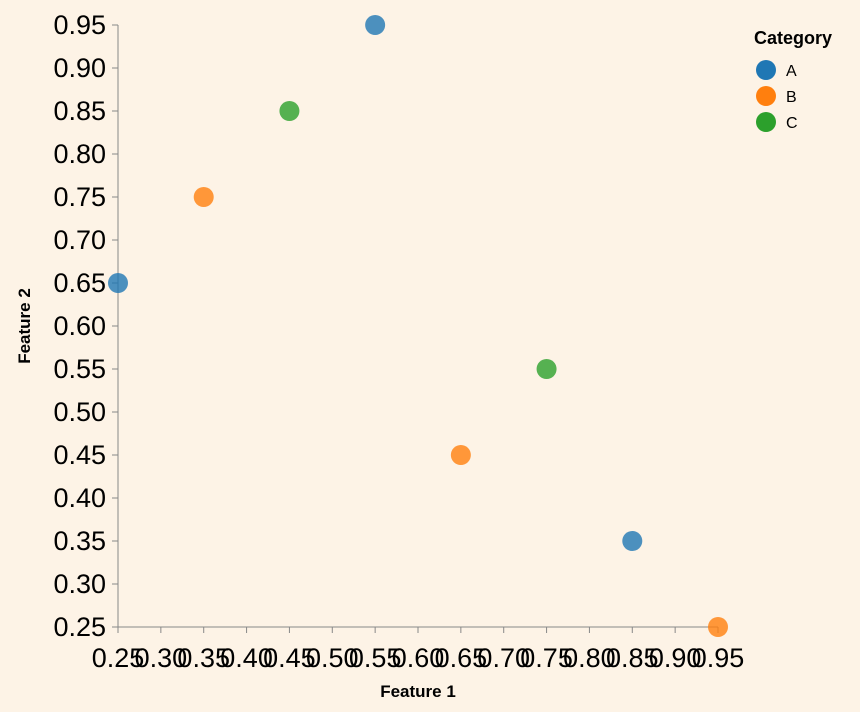 The height and width of the screenshot is (712, 860). Describe the element at coordinates (79, 627) in the screenshot. I see `y-tick-label: 0.25` at that location.